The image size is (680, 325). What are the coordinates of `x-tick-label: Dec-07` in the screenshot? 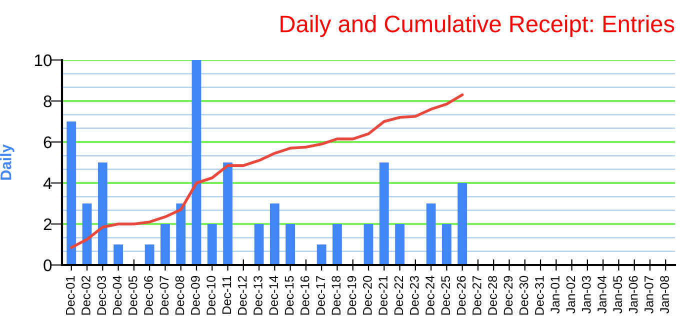 It's located at (164, 295).